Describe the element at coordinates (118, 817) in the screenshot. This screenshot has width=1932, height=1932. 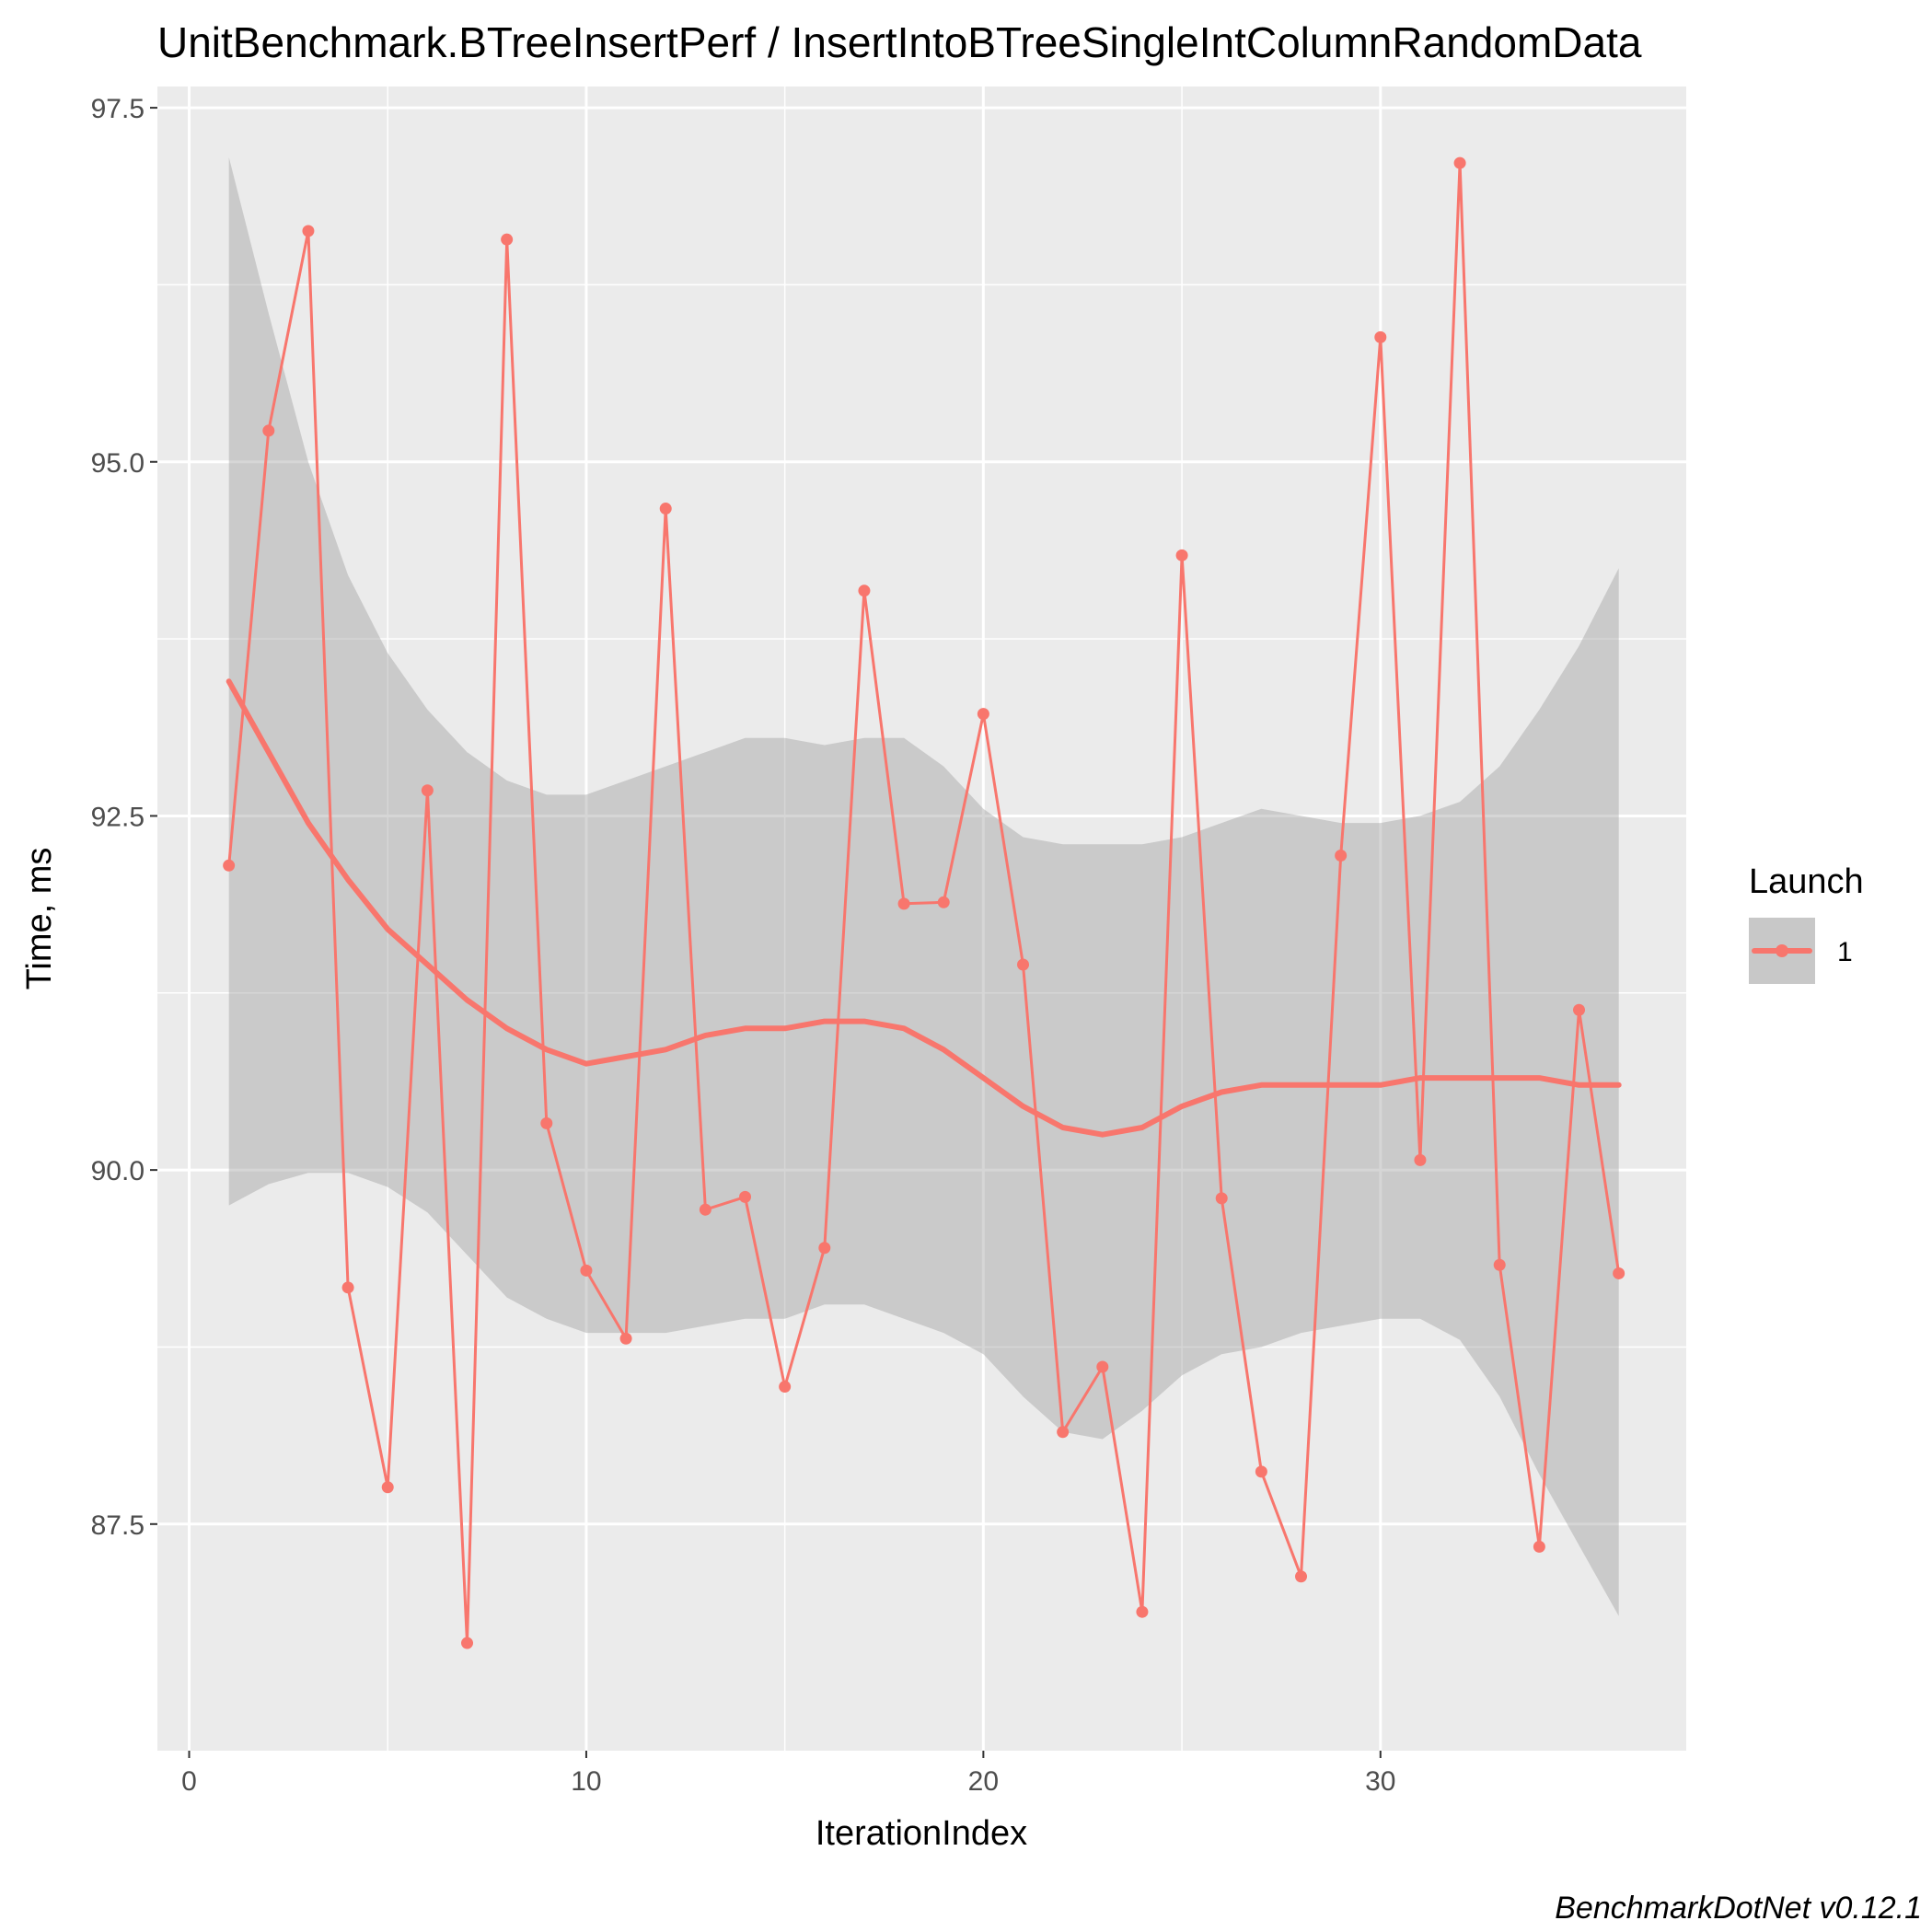
I see `y-tick-label: 92.5` at that location.